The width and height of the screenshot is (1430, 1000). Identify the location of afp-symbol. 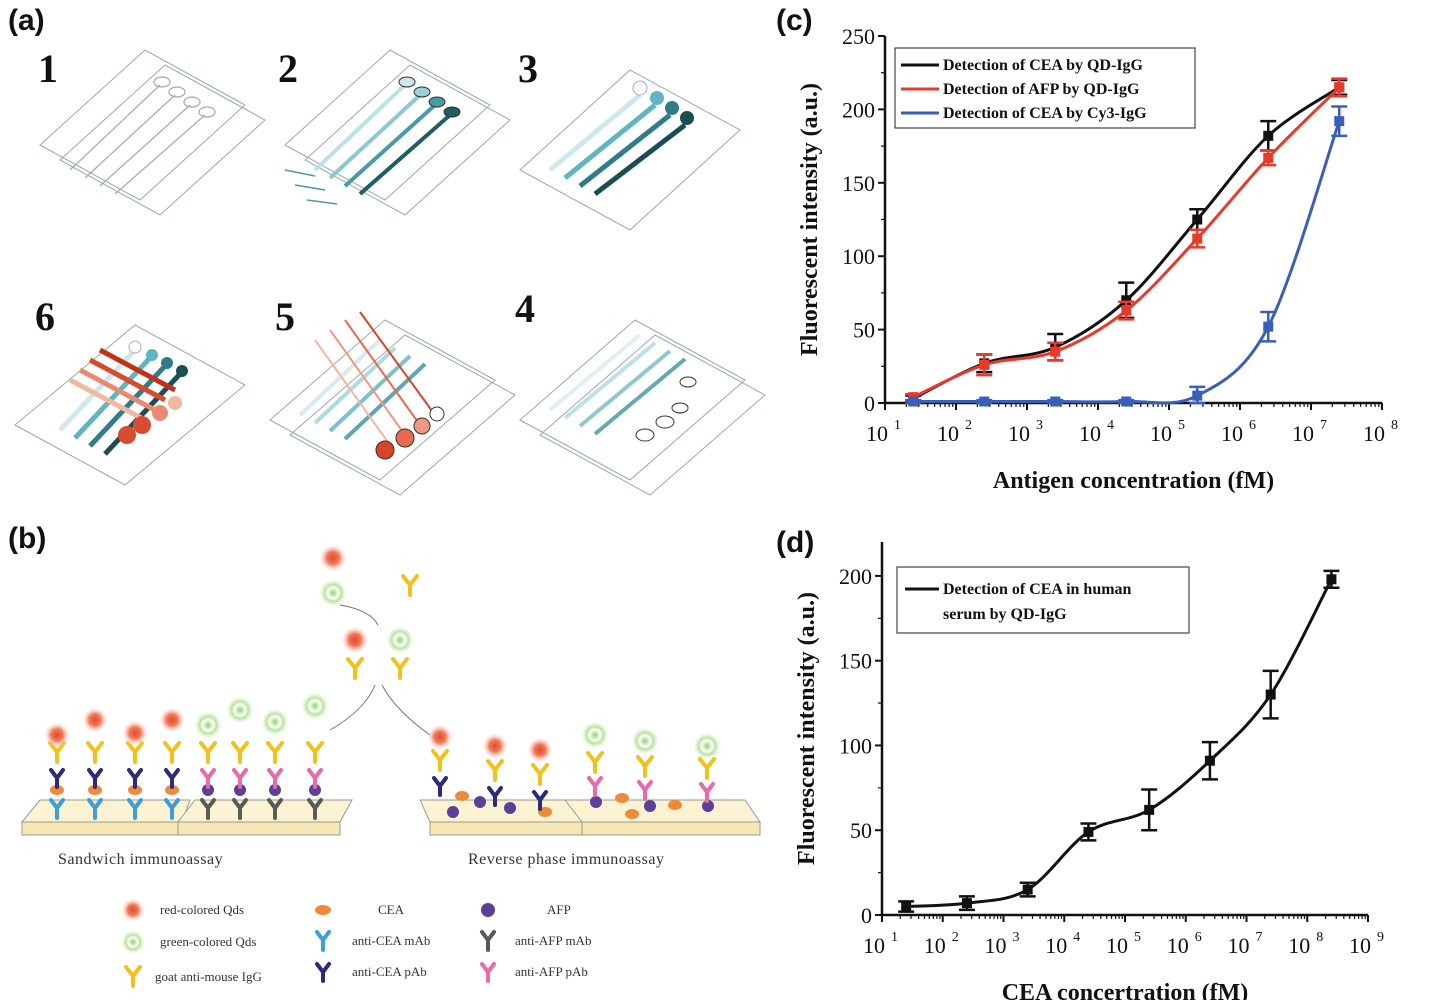
(488, 910).